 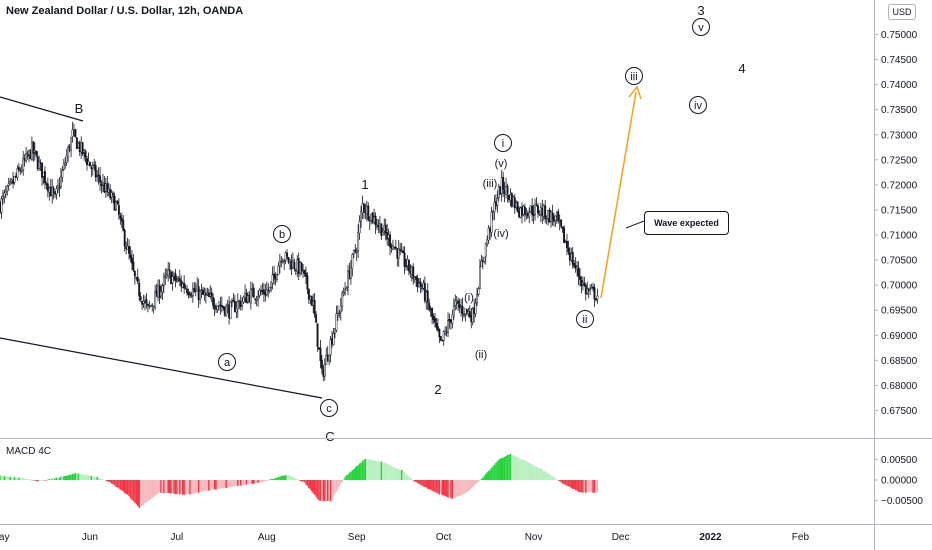 What do you see at coordinates (899, 85) in the screenshot?
I see `price-tick-label: 0.74000` at bounding box center [899, 85].